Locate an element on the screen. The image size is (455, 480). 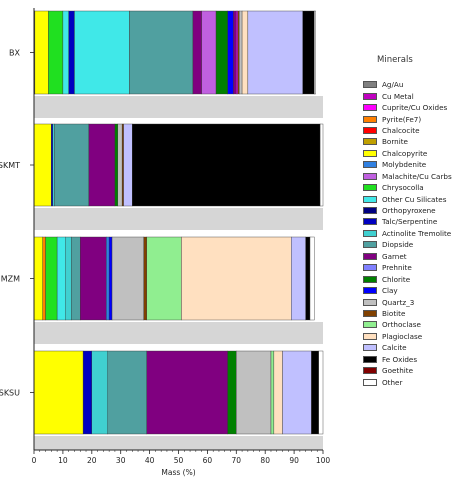
legend-item: Bornite is located at coordinates (409, 141).